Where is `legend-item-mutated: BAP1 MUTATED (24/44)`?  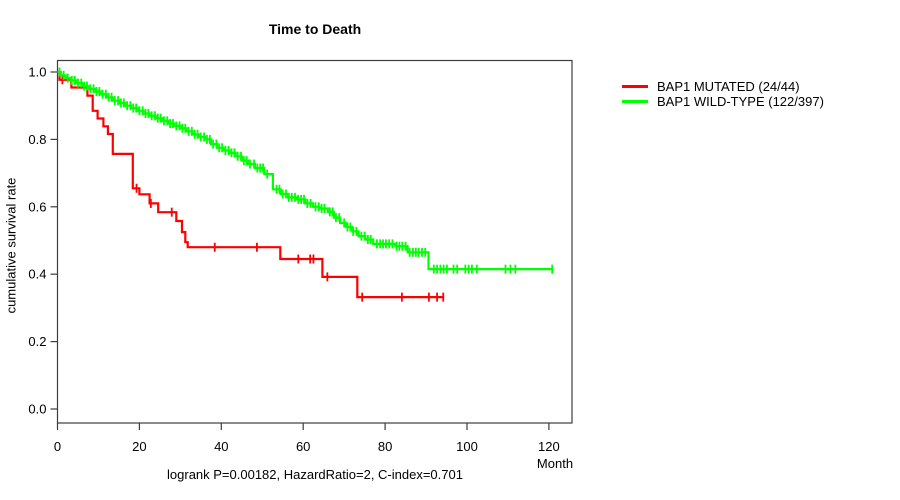
legend-item-mutated: BAP1 MUTATED (24/44) is located at coordinates (723, 86).